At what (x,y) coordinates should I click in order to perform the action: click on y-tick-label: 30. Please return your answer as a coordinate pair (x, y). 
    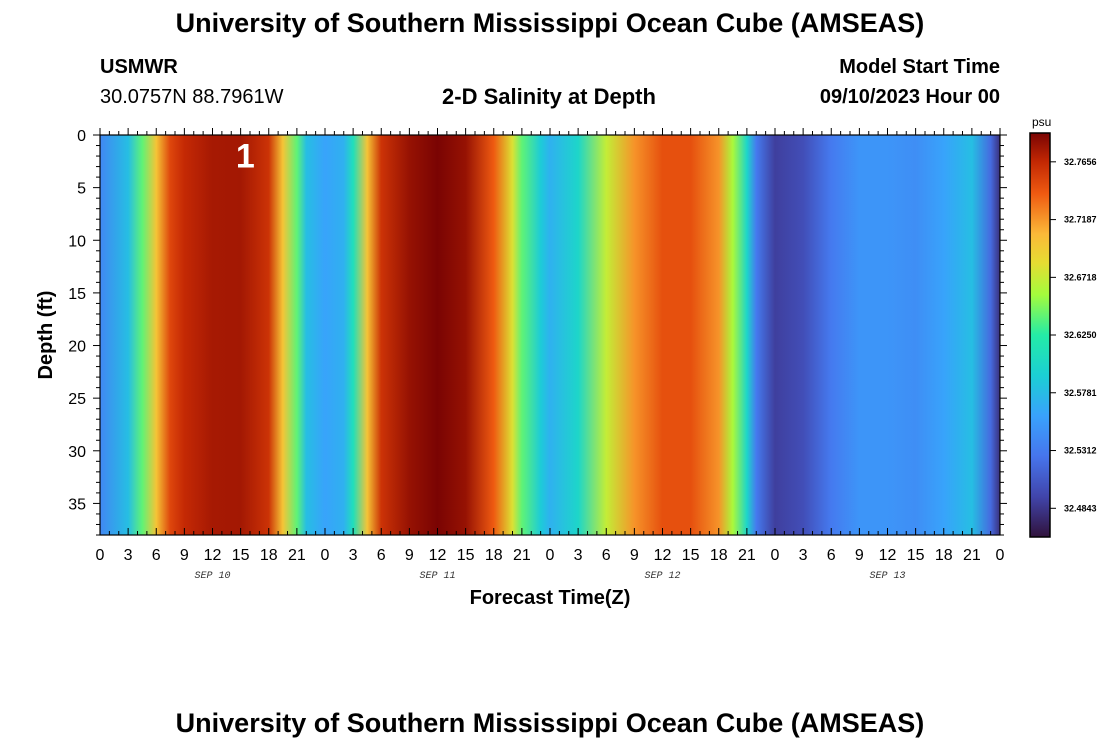
    Looking at the image, I should click on (77, 452).